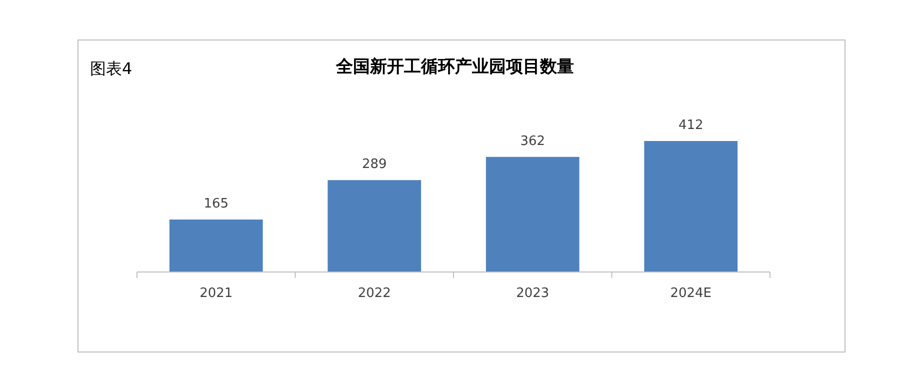 The width and height of the screenshot is (900, 375). I want to click on data-label: 289, so click(374, 164).